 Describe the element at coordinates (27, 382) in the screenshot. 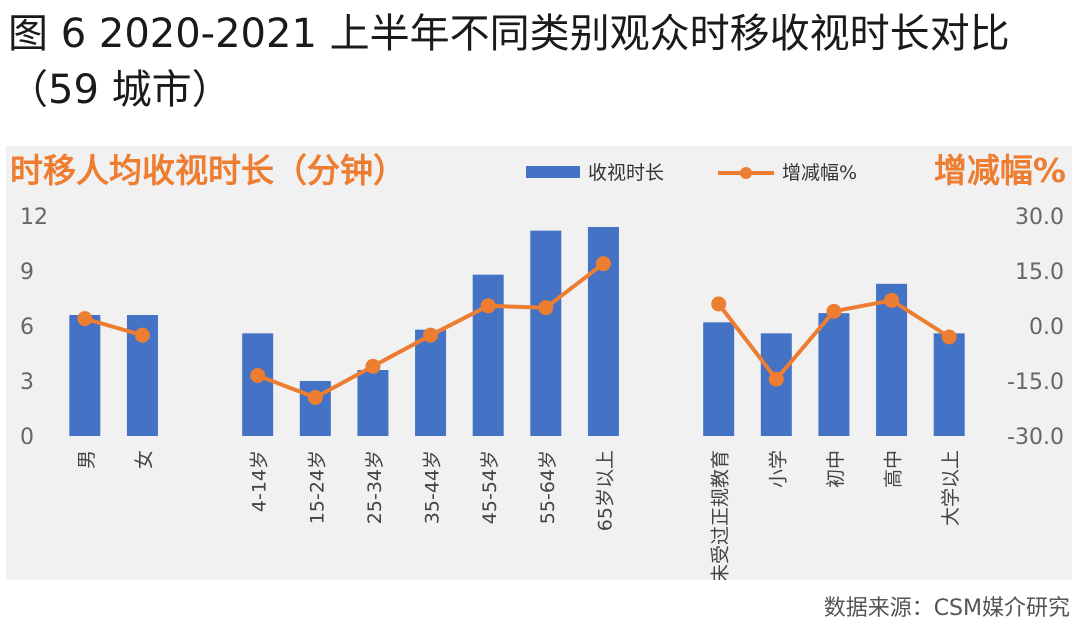

I see `y-left-tick-label: 3` at that location.